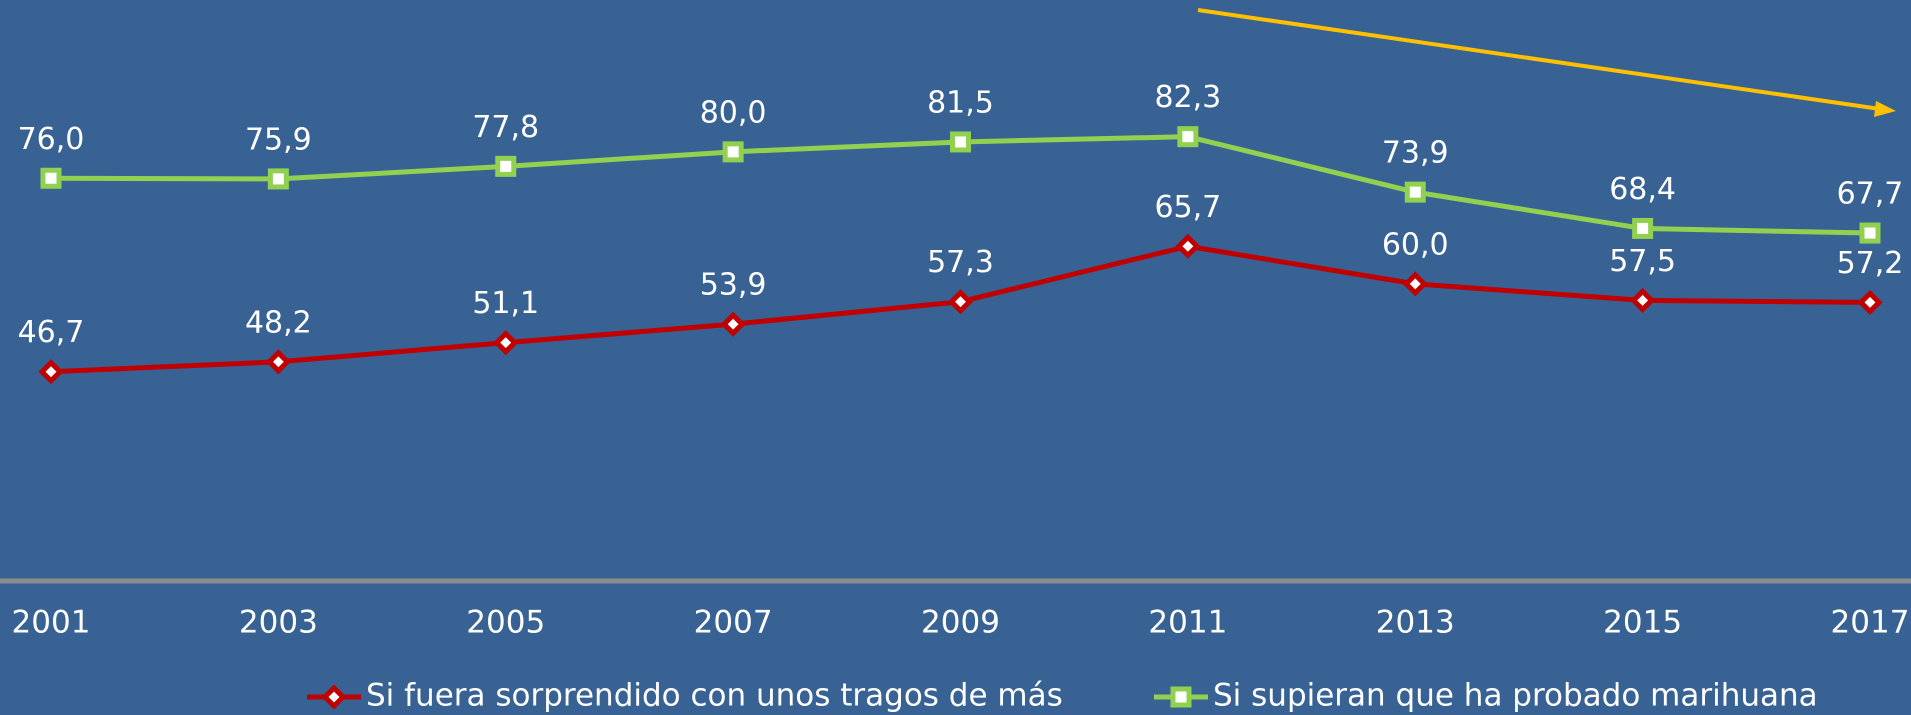 The image size is (1911, 715). I want to click on data-label: 57,2, so click(1870, 263).